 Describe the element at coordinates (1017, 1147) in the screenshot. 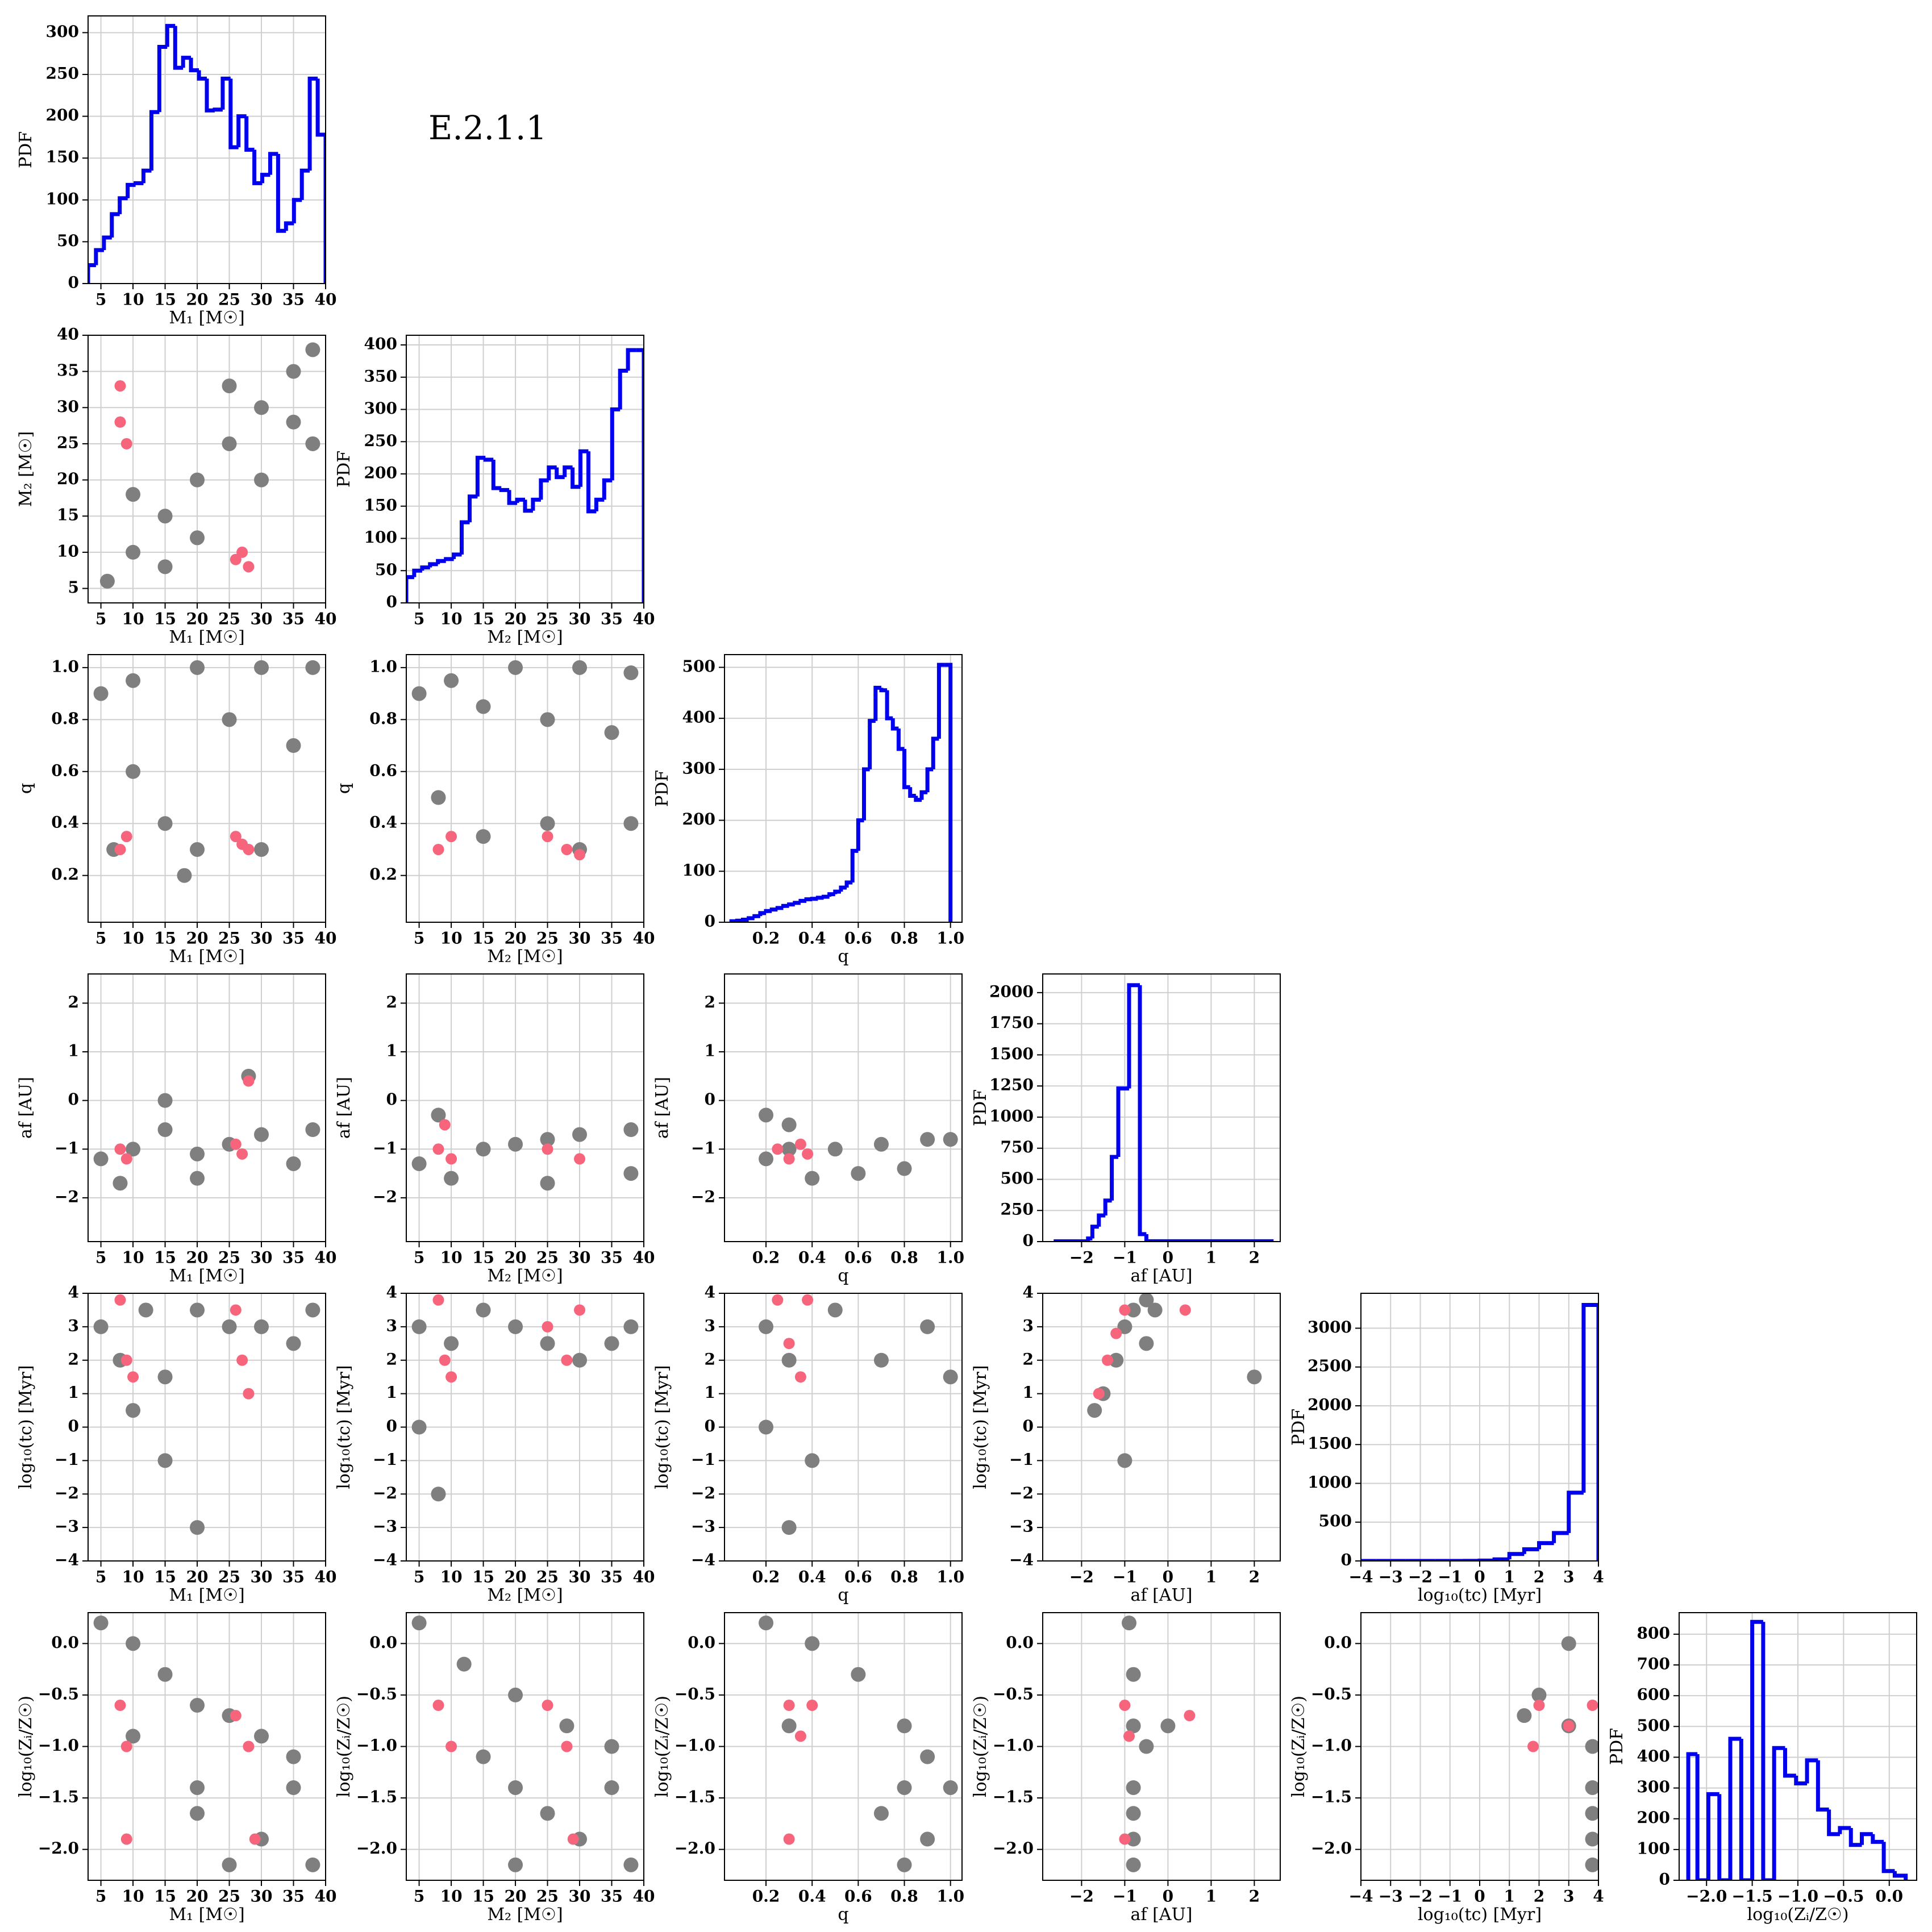

I see `y-tick-label: 750` at that location.